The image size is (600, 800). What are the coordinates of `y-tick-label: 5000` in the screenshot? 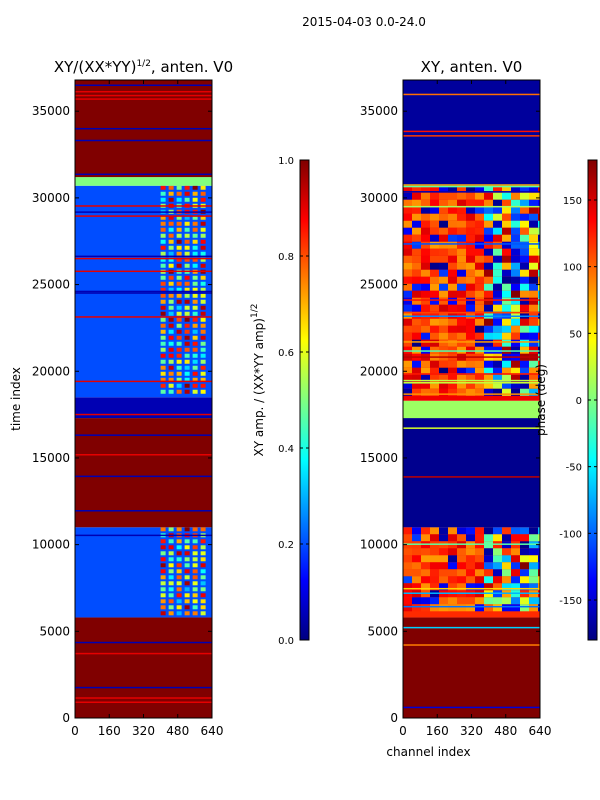 It's located at (54, 631).